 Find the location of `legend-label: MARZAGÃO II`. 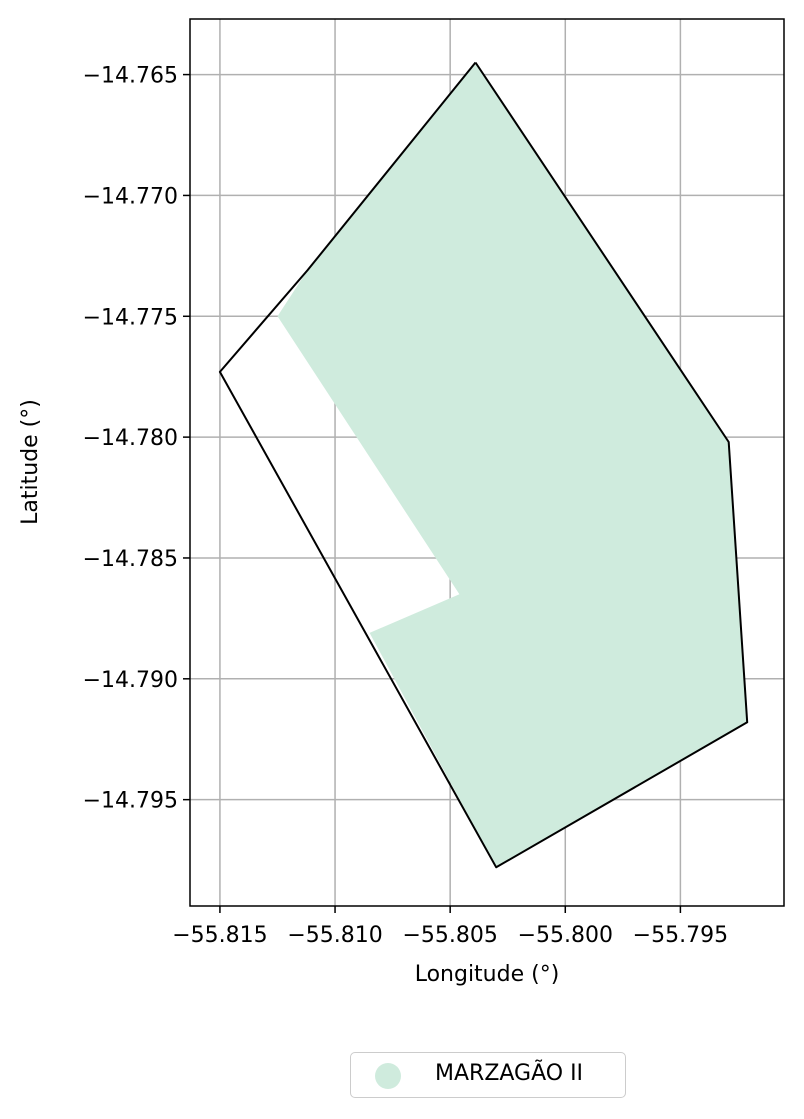

legend-label: MARZAGÃO II is located at coordinates (509, 1073).